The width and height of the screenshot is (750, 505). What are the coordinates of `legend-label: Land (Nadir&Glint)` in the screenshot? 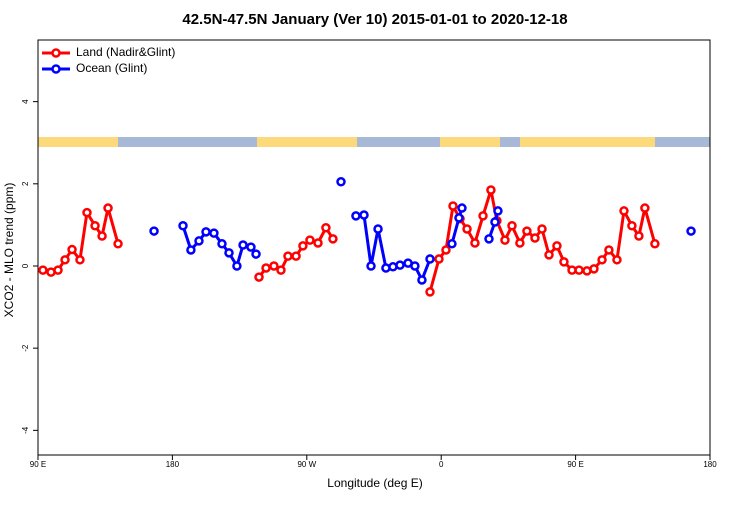 It's located at (125, 52).